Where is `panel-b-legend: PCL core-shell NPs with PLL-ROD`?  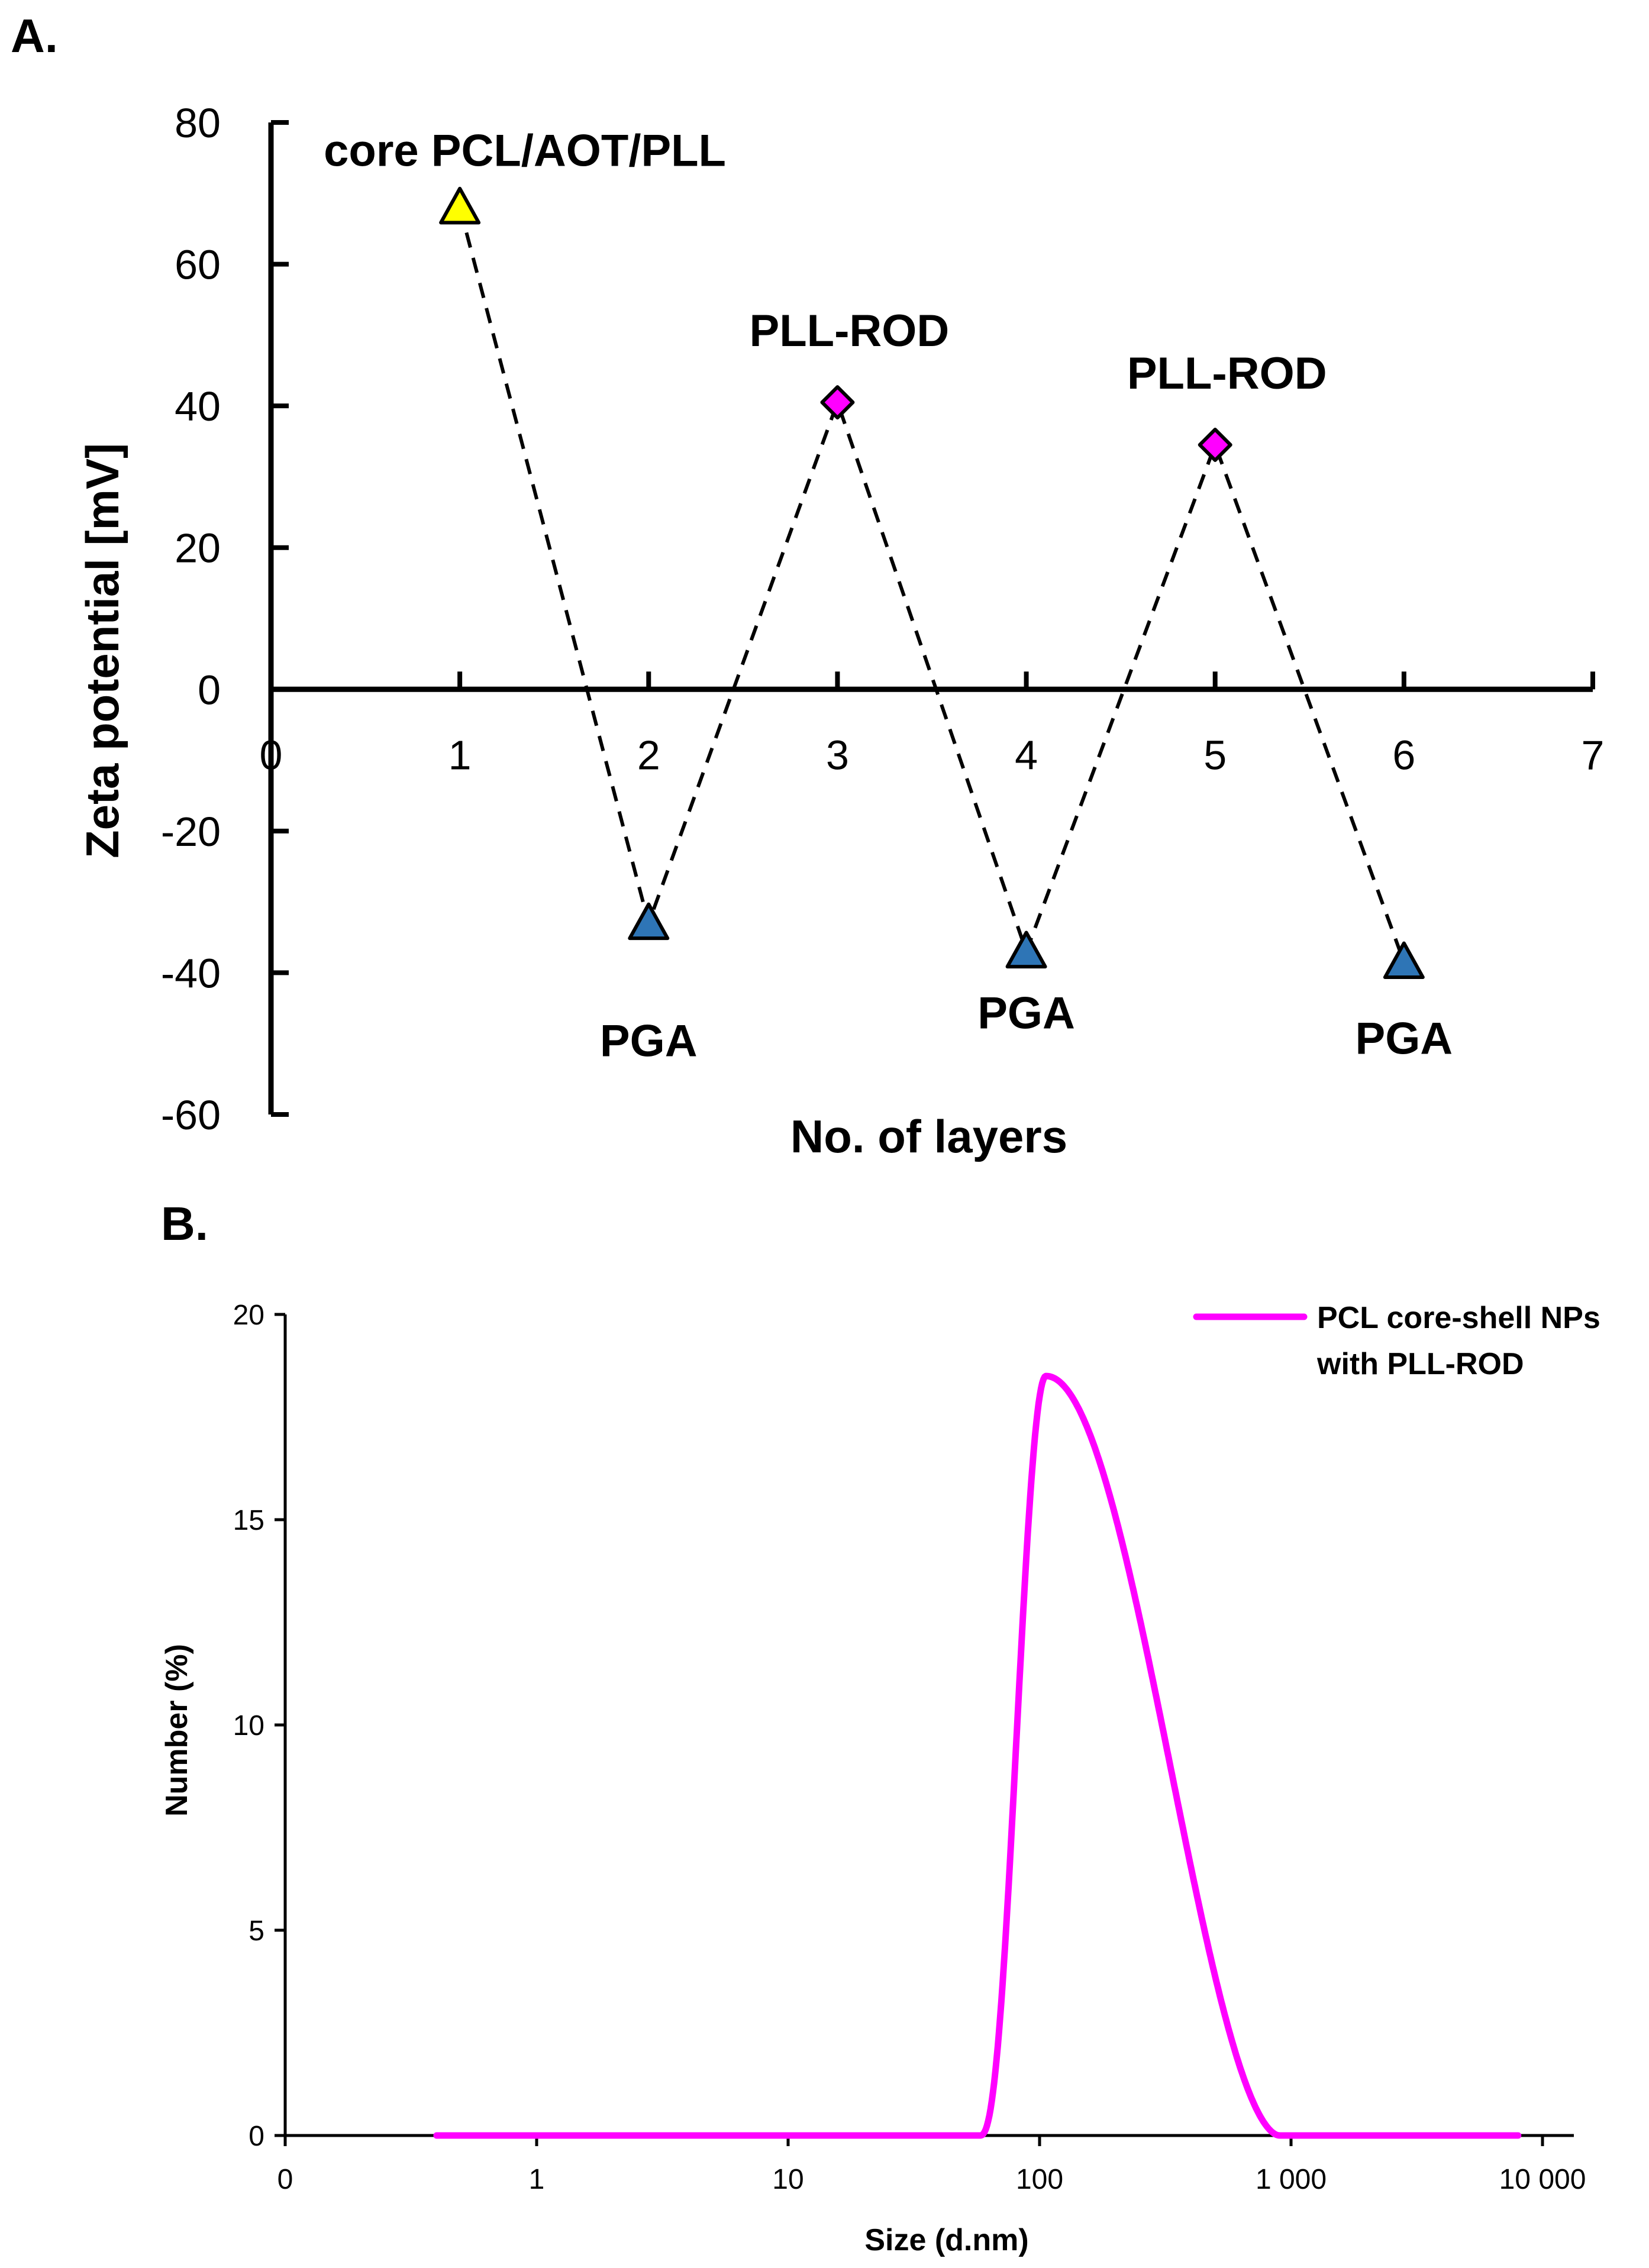 panel-b-legend: PCL core-shell NPs with PLL-ROD is located at coordinates (1397, 1341).